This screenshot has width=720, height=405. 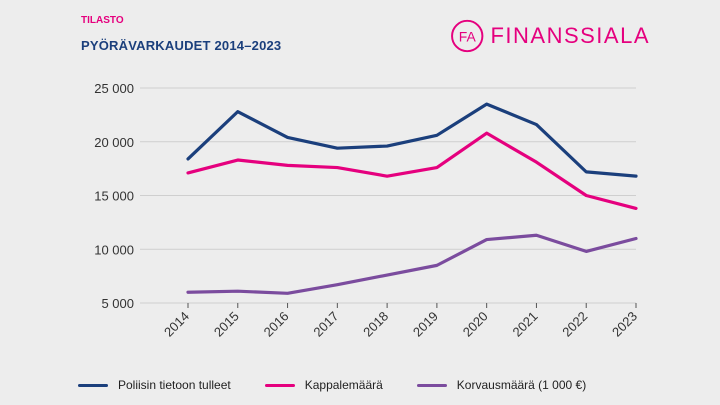 I want to click on finanssiala-logo: FA FINANSSIALA, so click(x=550, y=36).